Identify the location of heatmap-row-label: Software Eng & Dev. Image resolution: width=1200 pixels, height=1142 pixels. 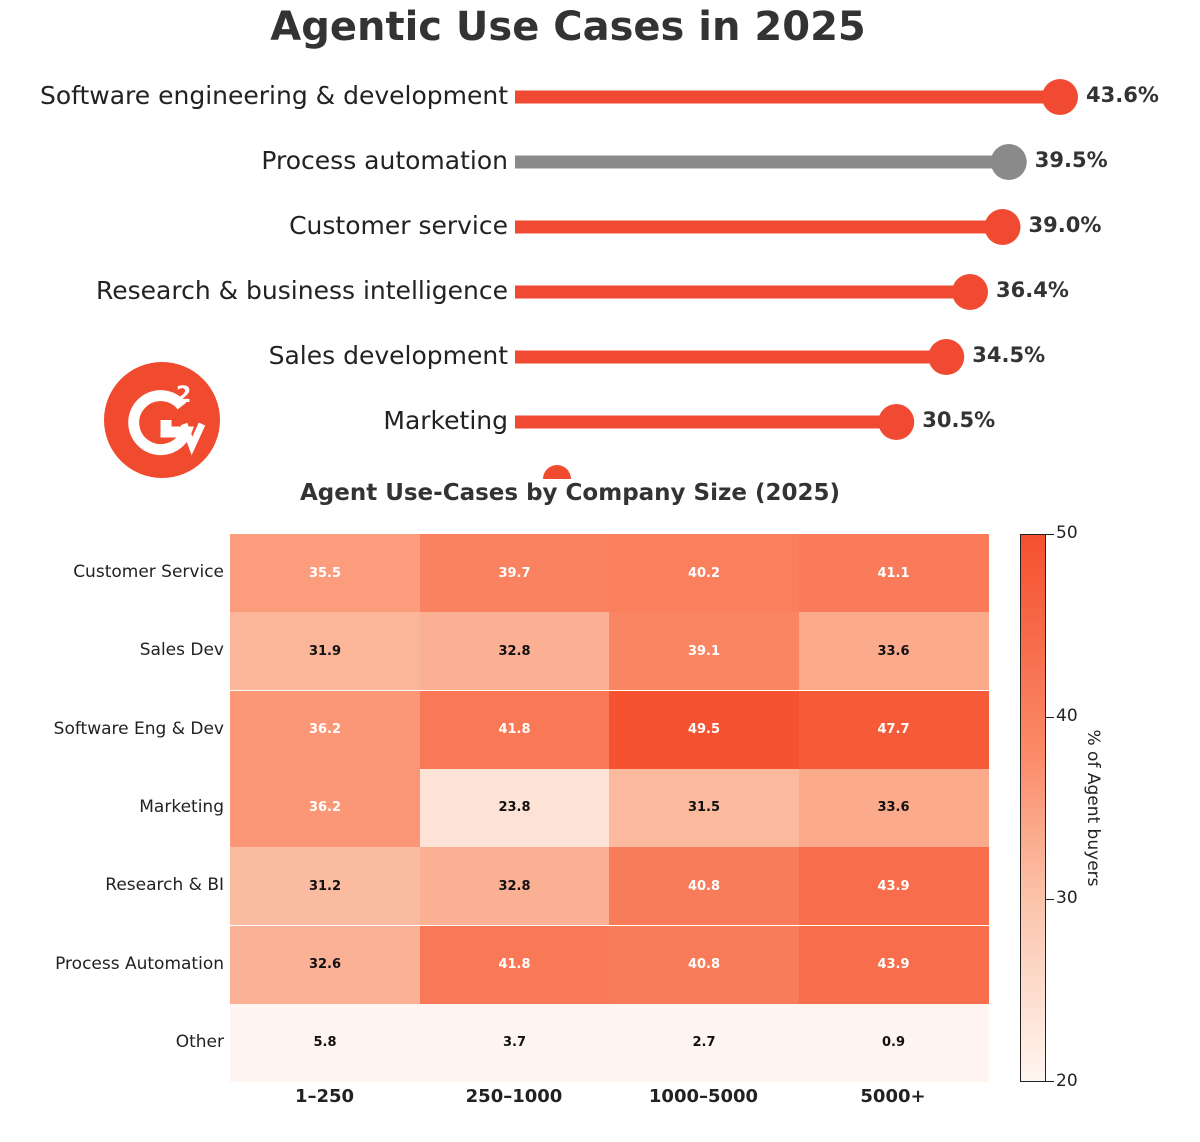
(138, 728).